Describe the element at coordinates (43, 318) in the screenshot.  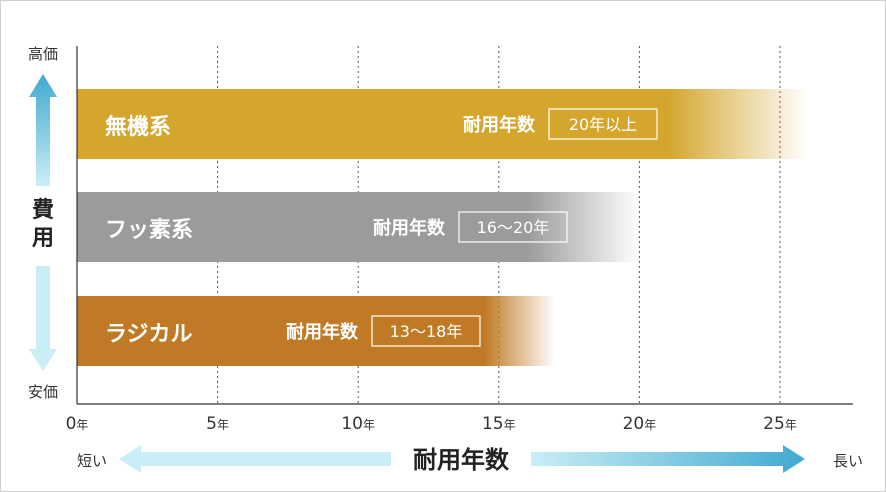
I see `arrow-down-icon` at that location.